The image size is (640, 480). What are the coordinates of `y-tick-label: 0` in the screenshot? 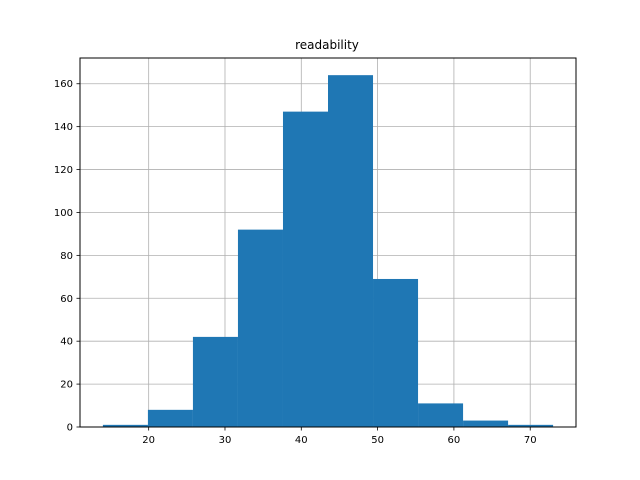 It's located at (70, 428).